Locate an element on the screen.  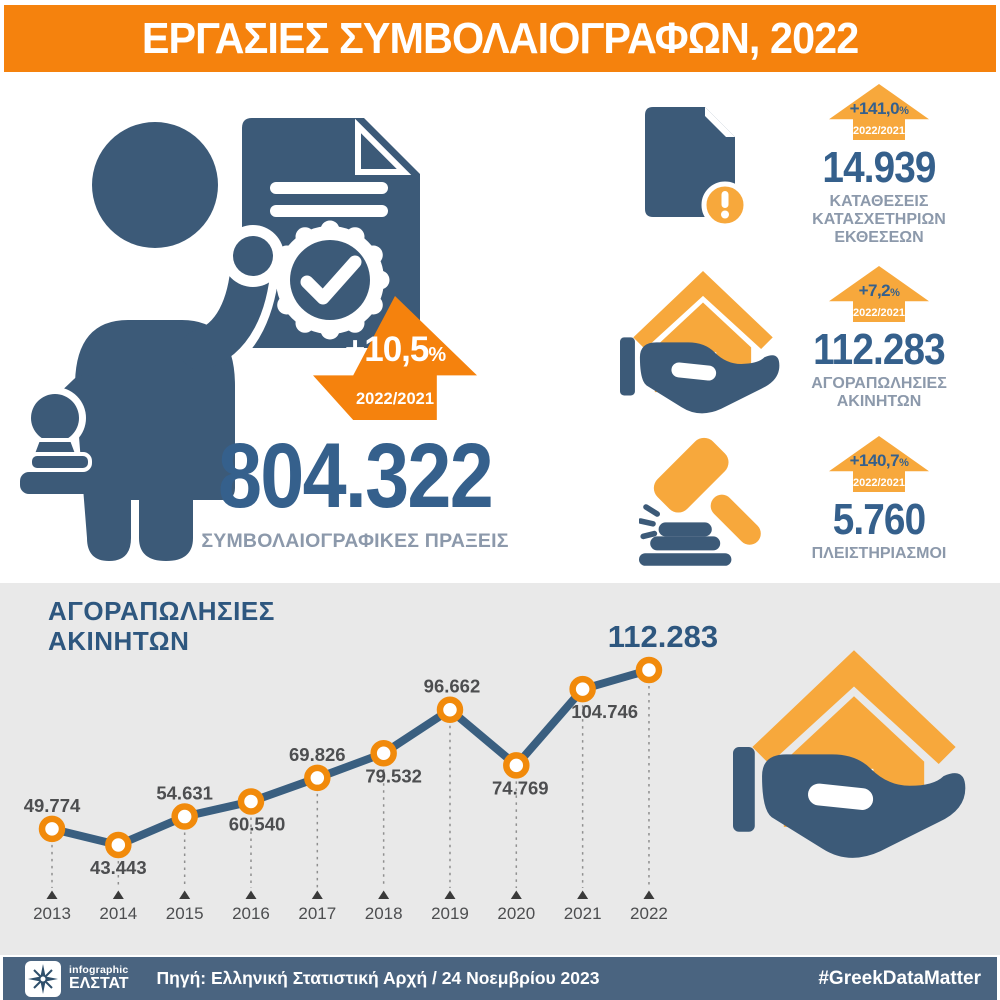
elstat-brand: infographic ΕΛΣΤΑΤ is located at coordinates (99, 979).